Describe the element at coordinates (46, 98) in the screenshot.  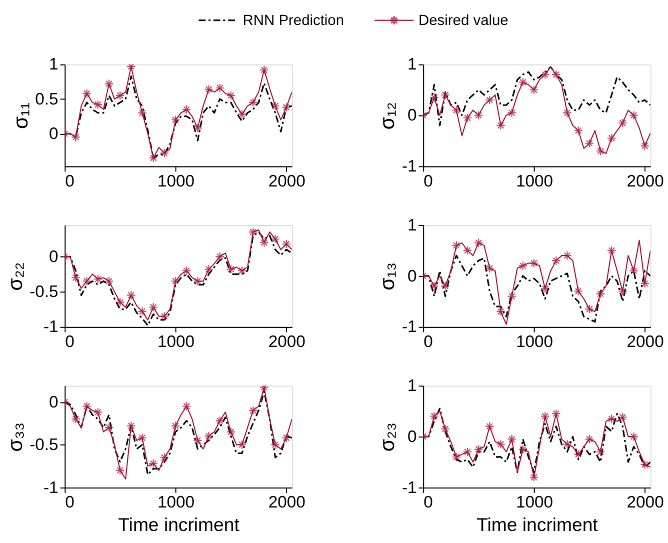
I see `y-tick-label: 0.5` at that location.